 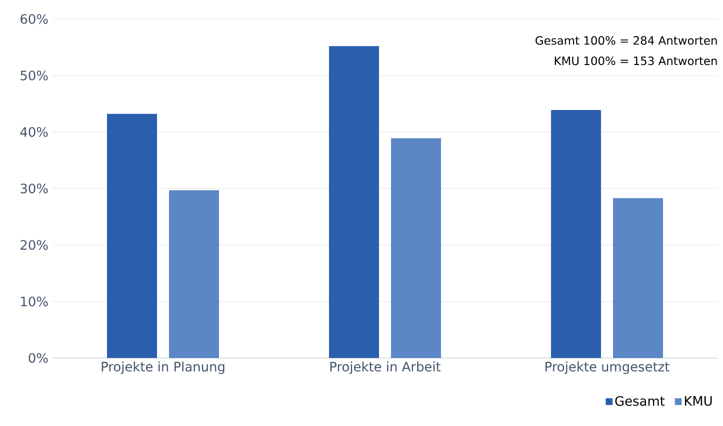 I want to click on legend-label: KMU, so click(x=698, y=401).